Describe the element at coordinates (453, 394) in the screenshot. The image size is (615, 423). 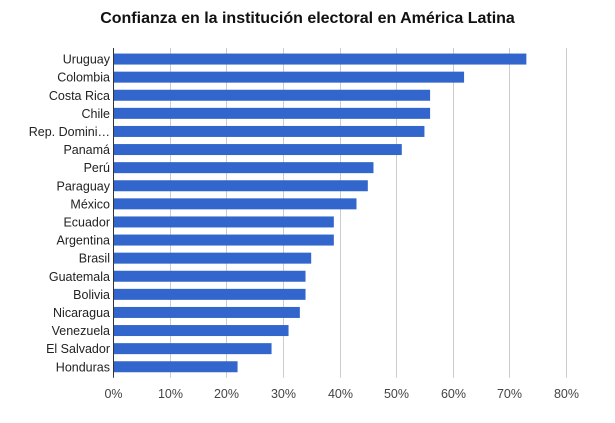
I see `x-tick-label: 60%` at that location.